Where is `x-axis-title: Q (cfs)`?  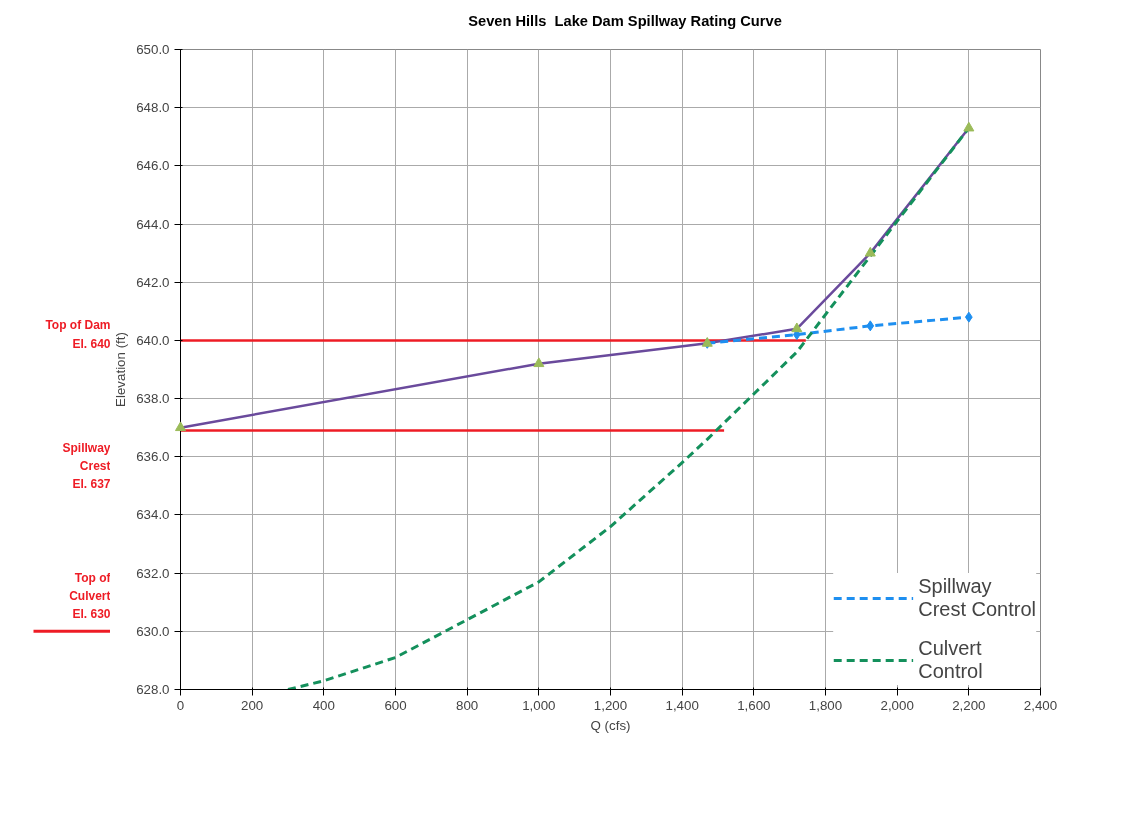
x-axis-title: Q (cfs) is located at coordinates (610, 725).